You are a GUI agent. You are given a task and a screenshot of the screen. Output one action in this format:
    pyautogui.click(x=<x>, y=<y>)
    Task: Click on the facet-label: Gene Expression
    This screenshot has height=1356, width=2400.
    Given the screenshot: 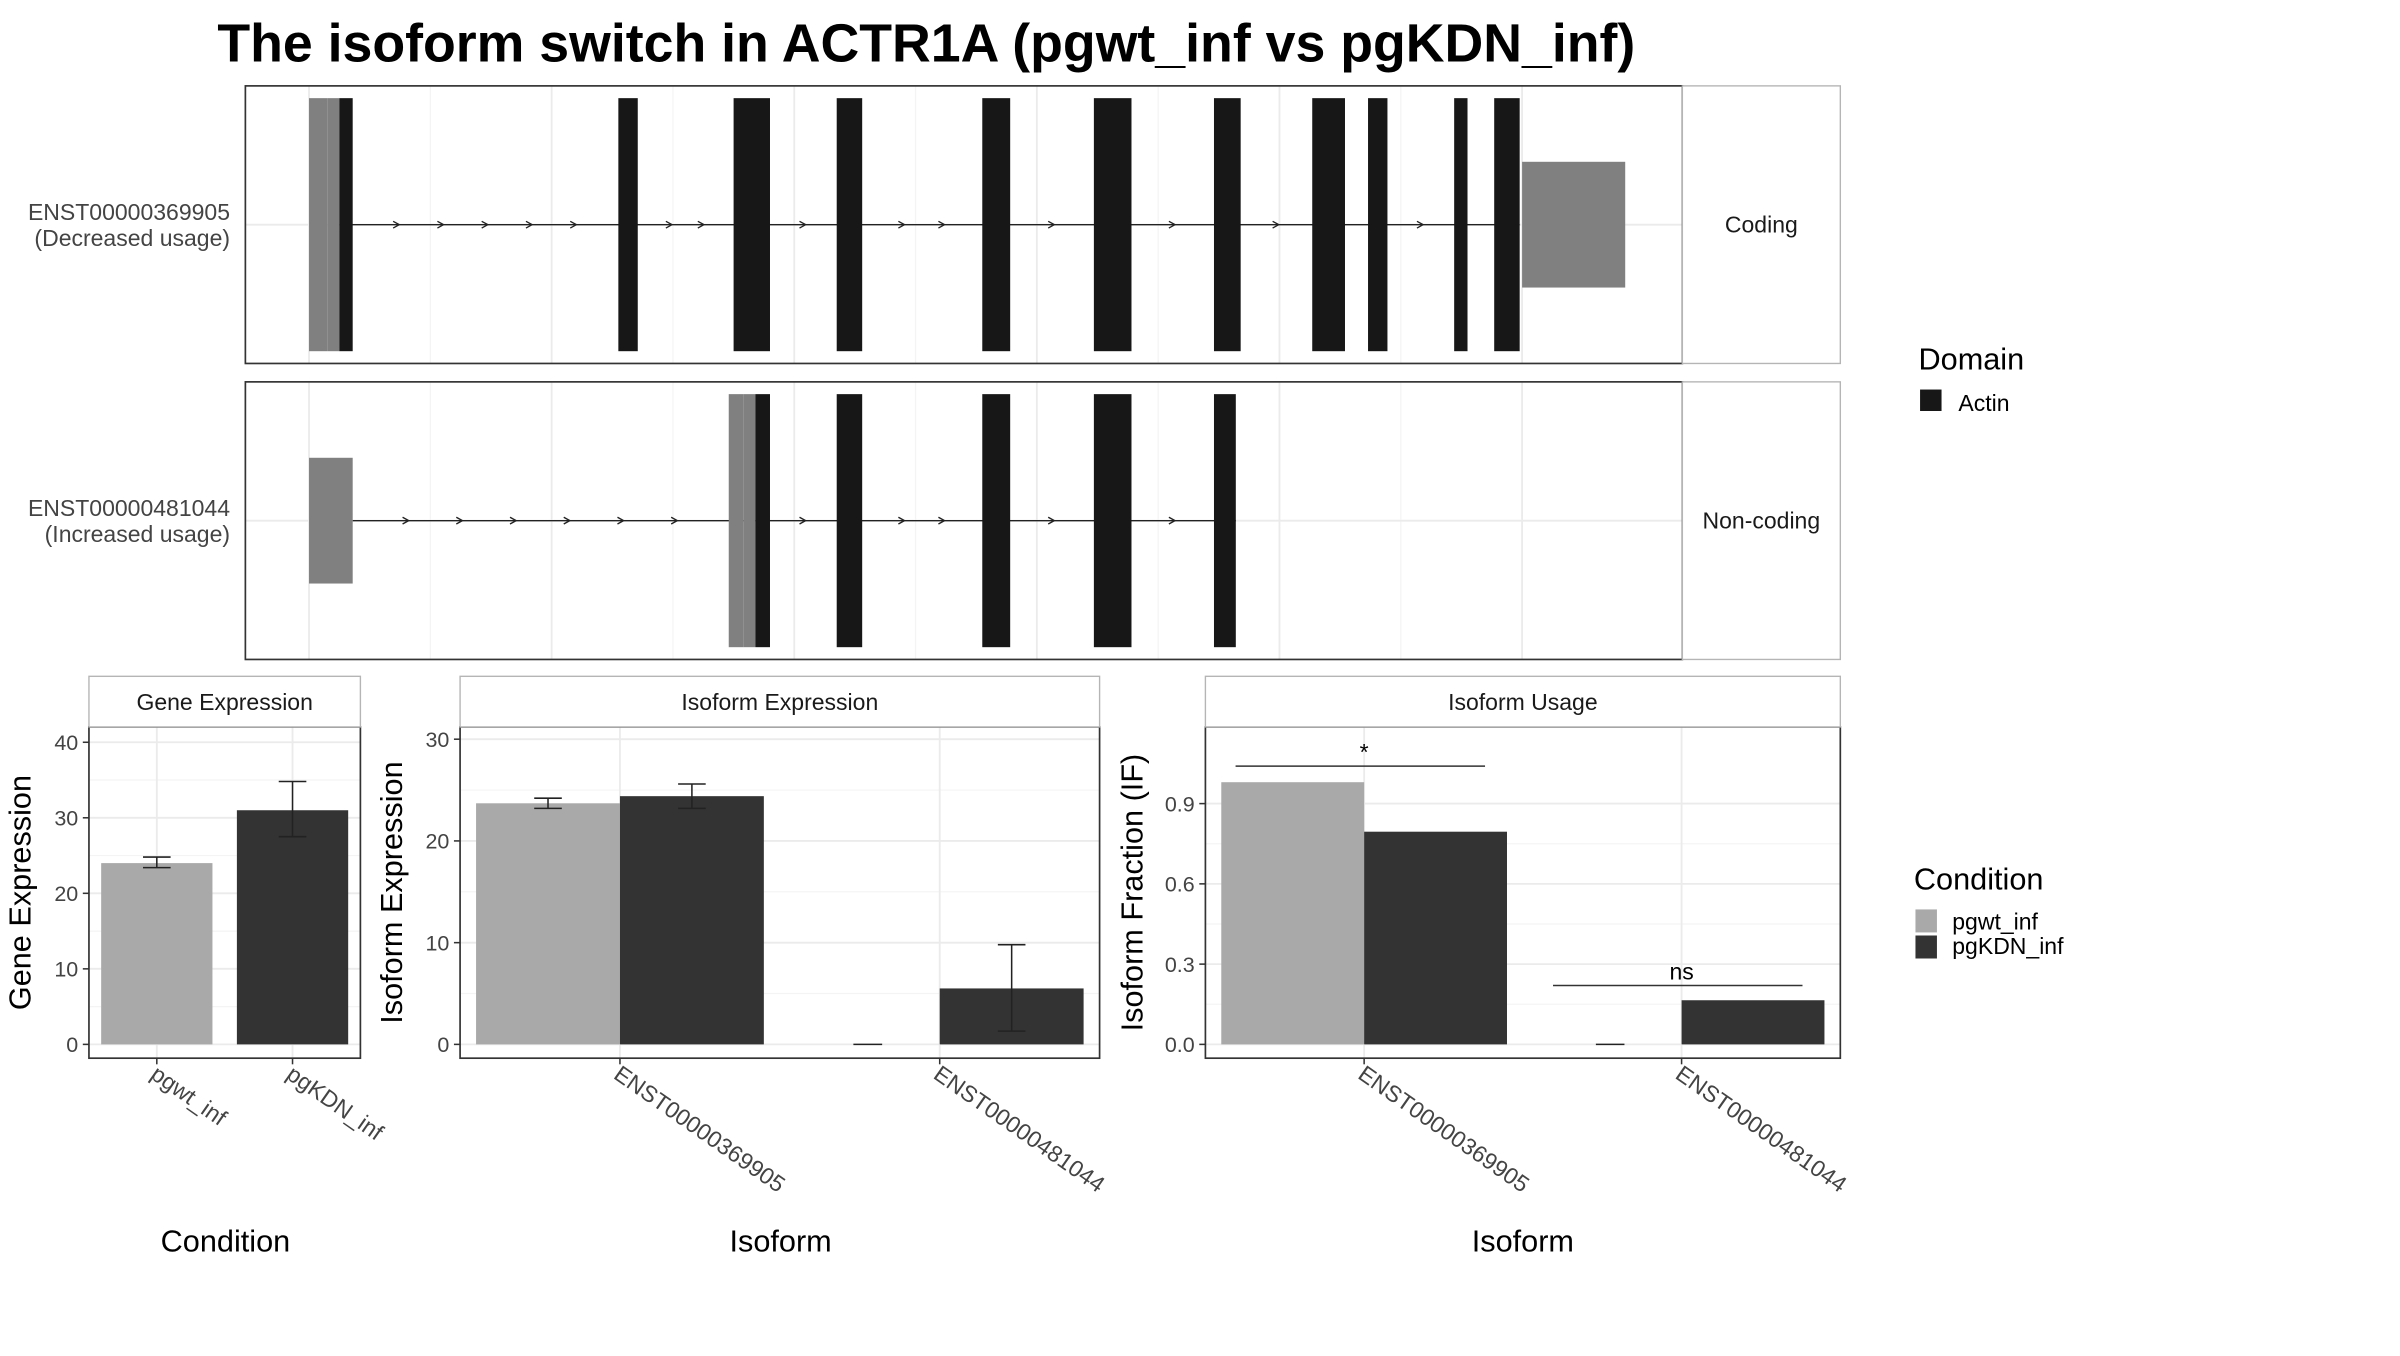 What is the action you would take?
    pyautogui.click(x=224, y=702)
    